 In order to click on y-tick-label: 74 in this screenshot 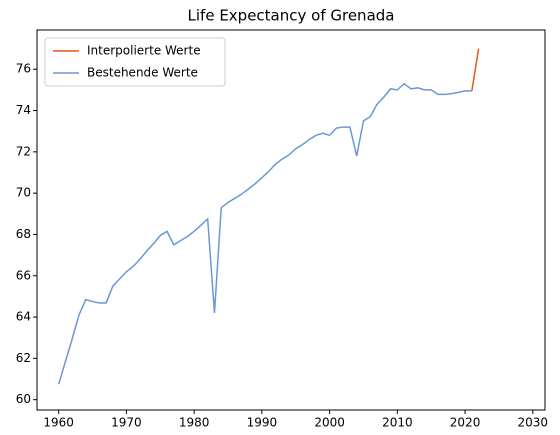, I will do `click(23, 110)`.